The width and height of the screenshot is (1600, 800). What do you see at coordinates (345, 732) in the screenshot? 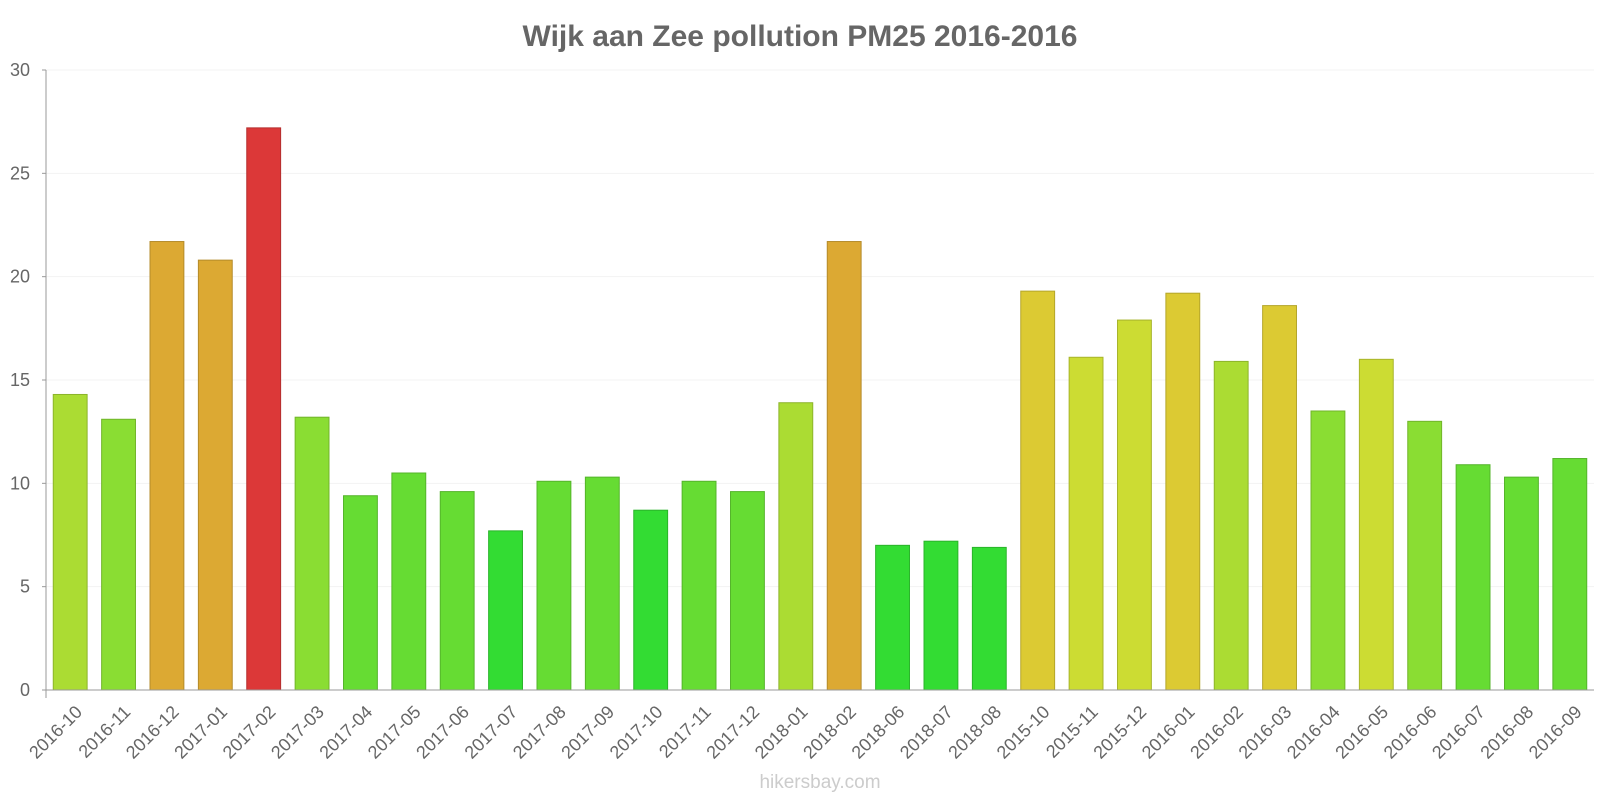
I see `x-tick-label: 2017-04` at bounding box center [345, 732].